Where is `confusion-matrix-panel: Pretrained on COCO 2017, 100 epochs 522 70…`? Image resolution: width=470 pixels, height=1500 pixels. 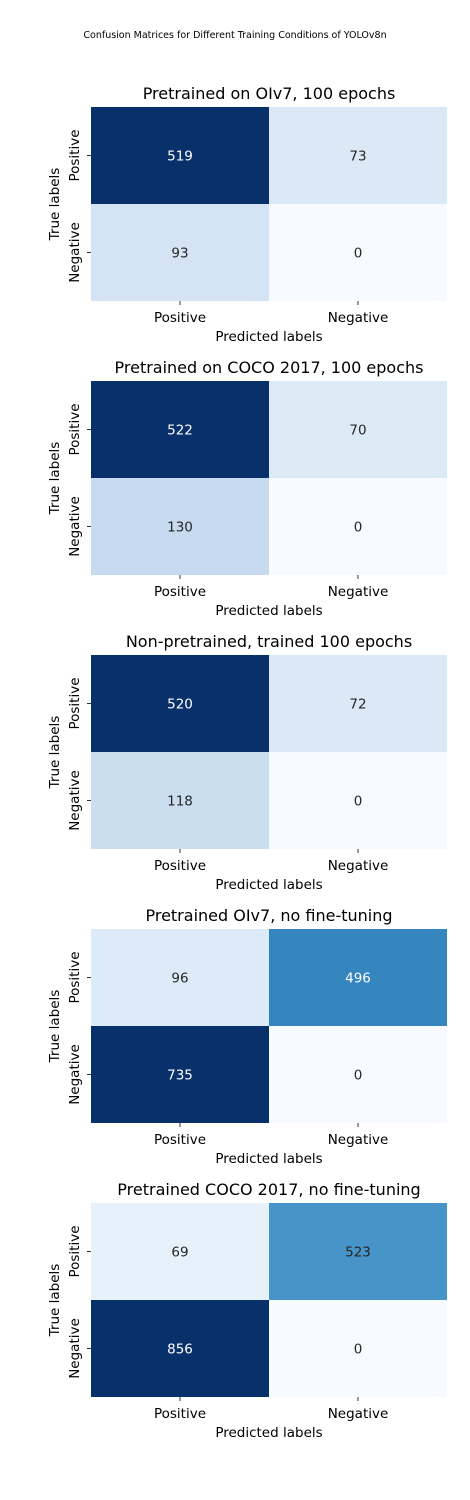
confusion-matrix-panel: Pretrained on COCO 2017, 100 epochs 522 70… is located at coordinates (247, 488).